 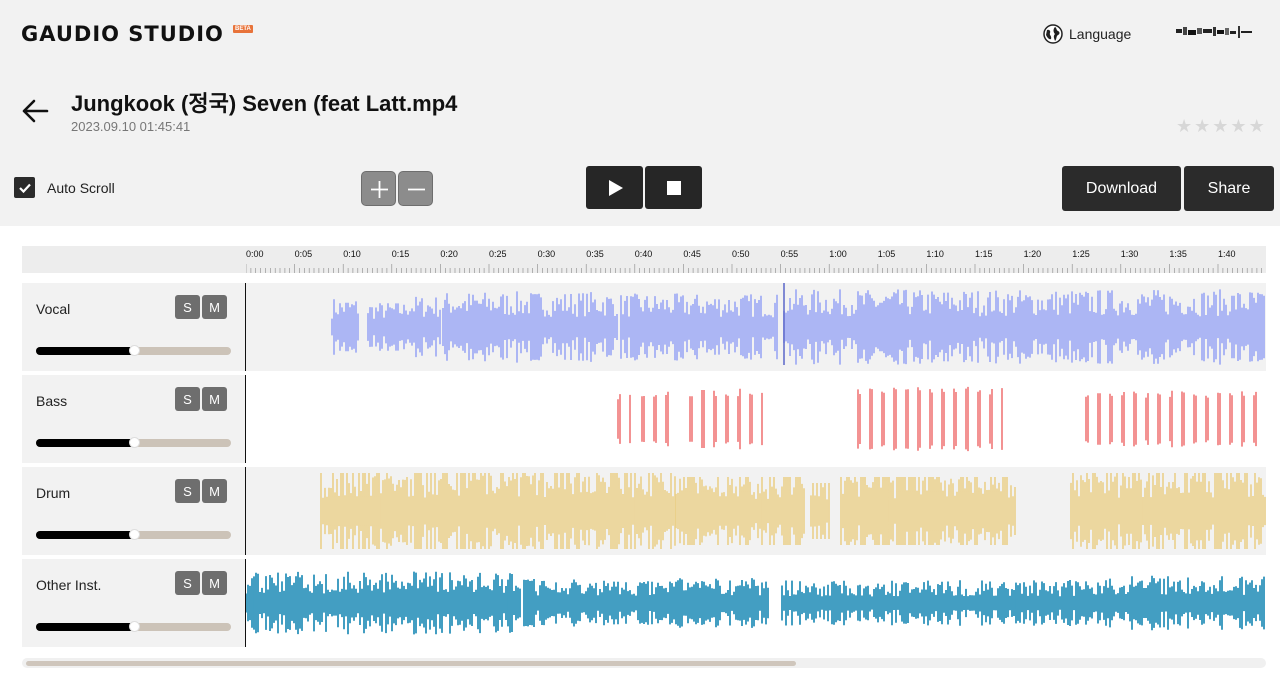 I want to click on track-bass: Bass S M, so click(x=644, y=419).